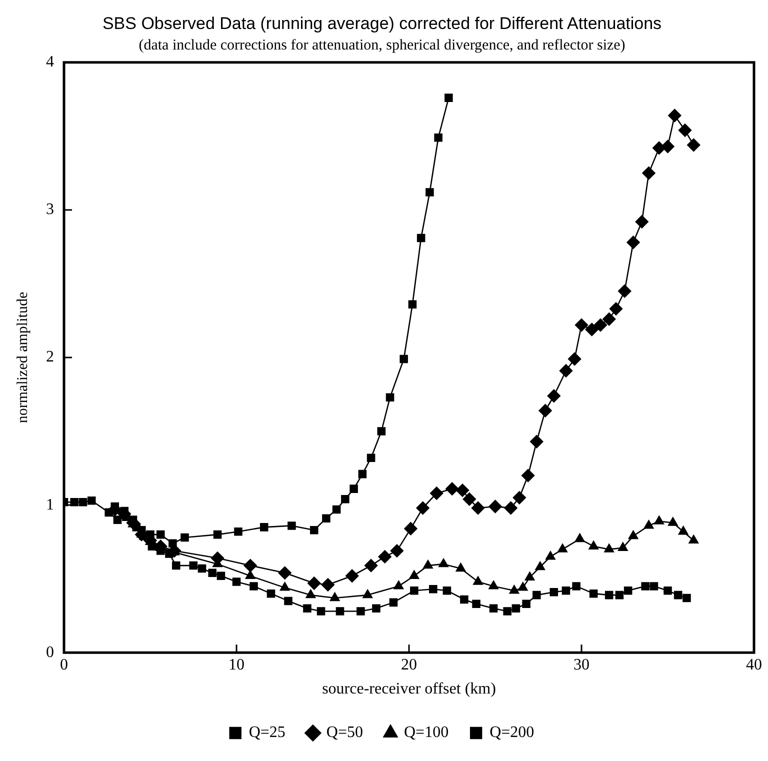 The height and width of the screenshot is (761, 768). I want to click on y-tick-label: 4, so click(50, 62).